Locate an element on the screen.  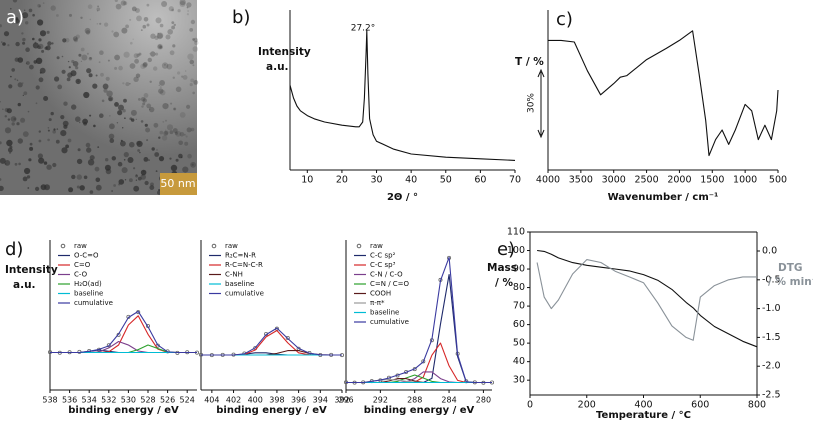
x-tick-label: 70 is located at coordinates (515, 180).